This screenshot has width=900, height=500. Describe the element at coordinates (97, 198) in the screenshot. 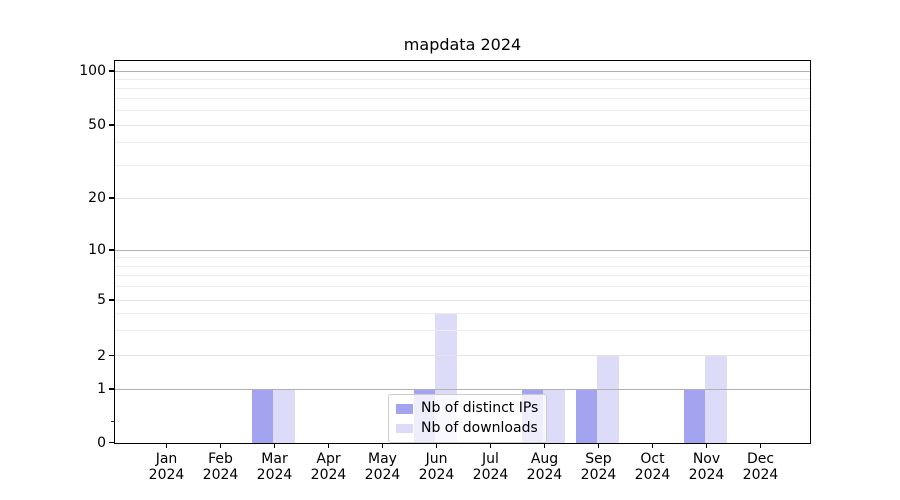

I see `y-tick-label: 20` at that location.